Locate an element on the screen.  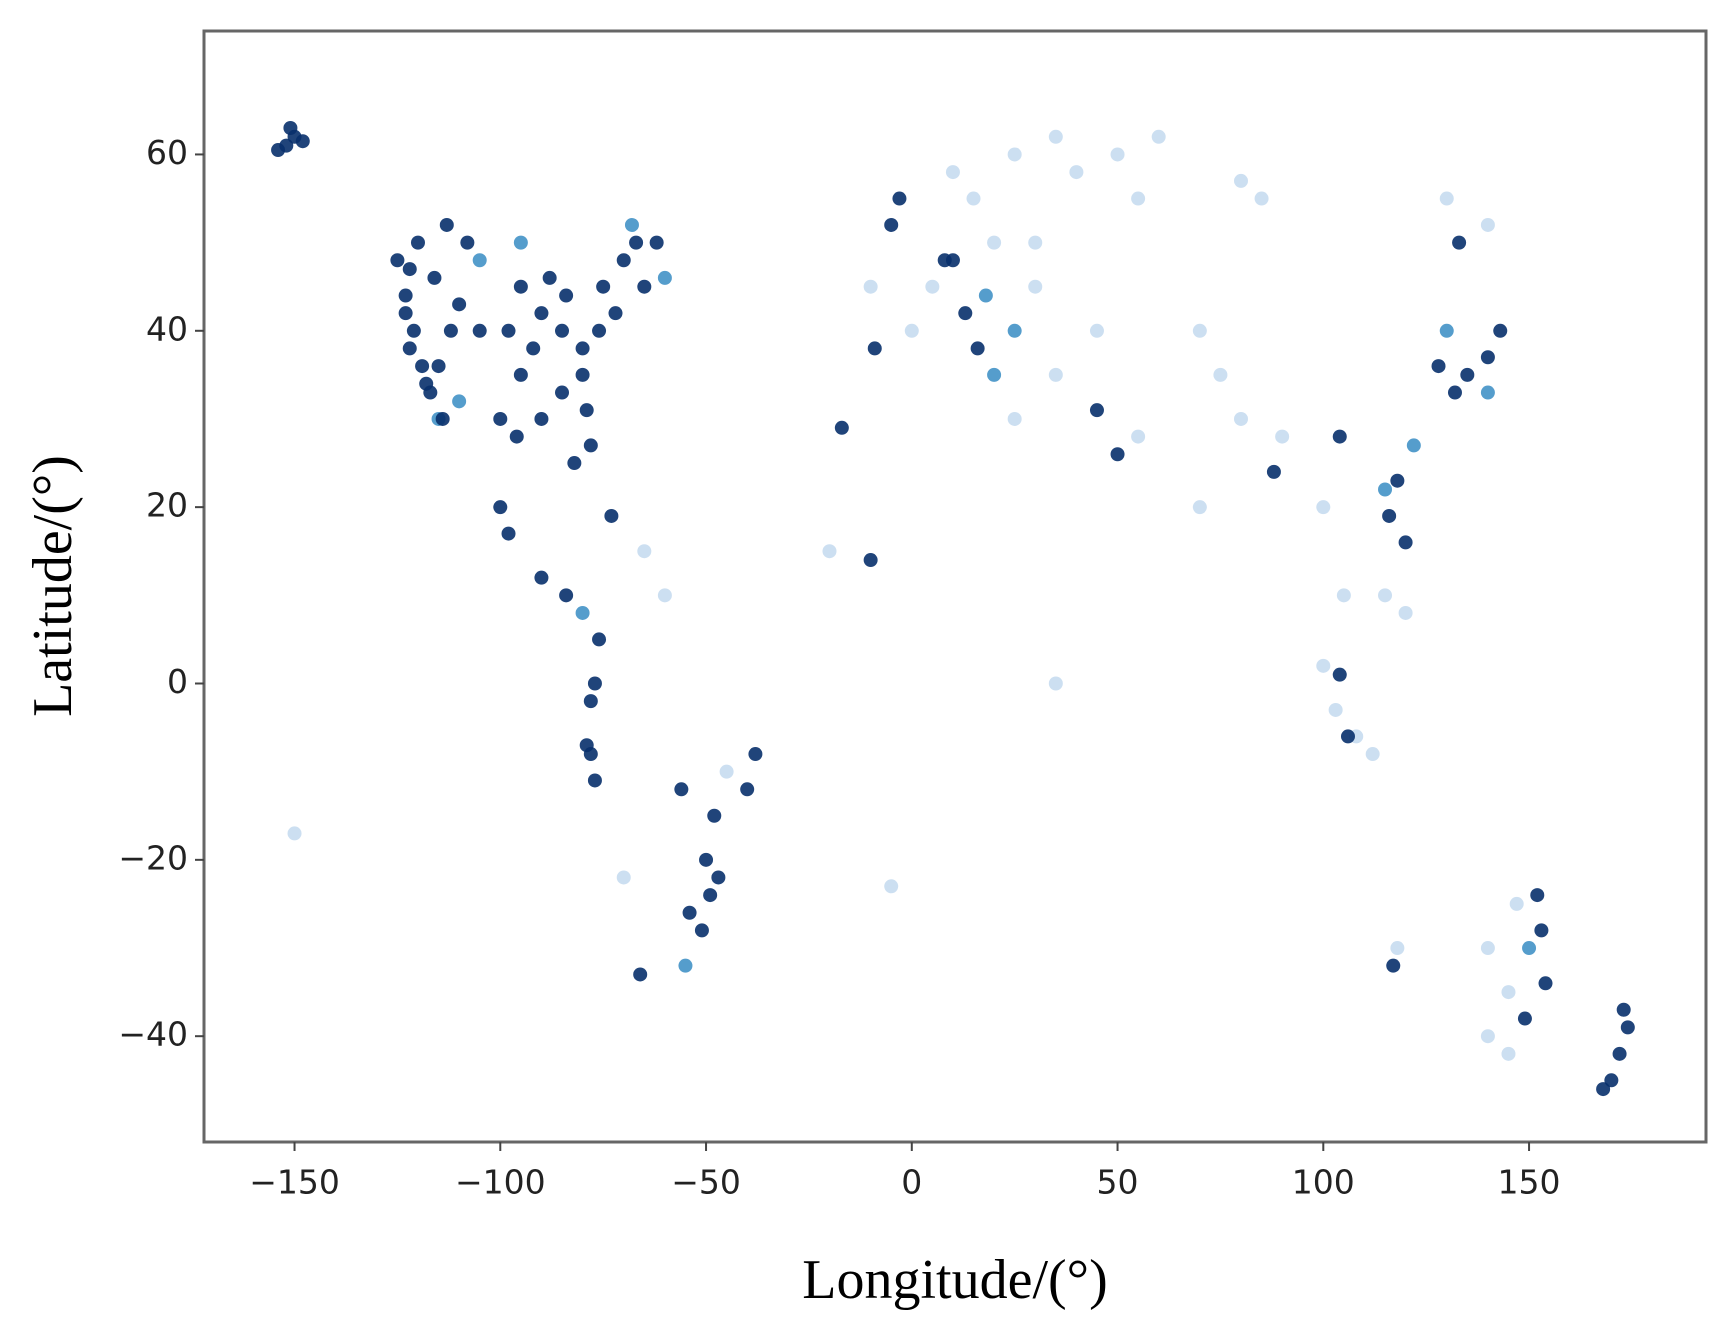
x-tick-label: −50 is located at coordinates (706, 1182).